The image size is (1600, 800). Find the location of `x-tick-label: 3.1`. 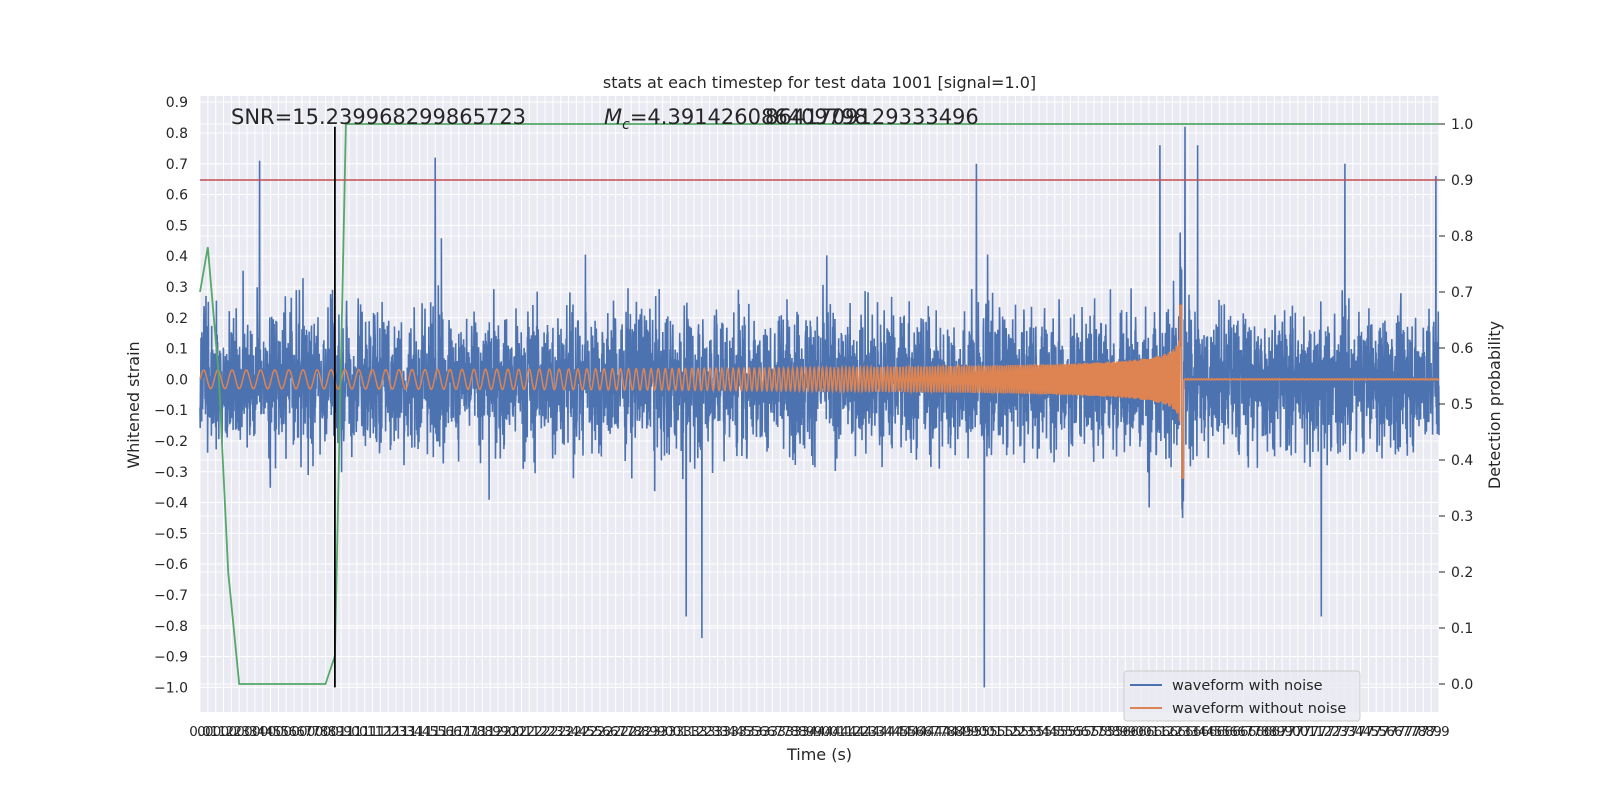

x-tick-label: 3.1 is located at coordinates (685, 732).